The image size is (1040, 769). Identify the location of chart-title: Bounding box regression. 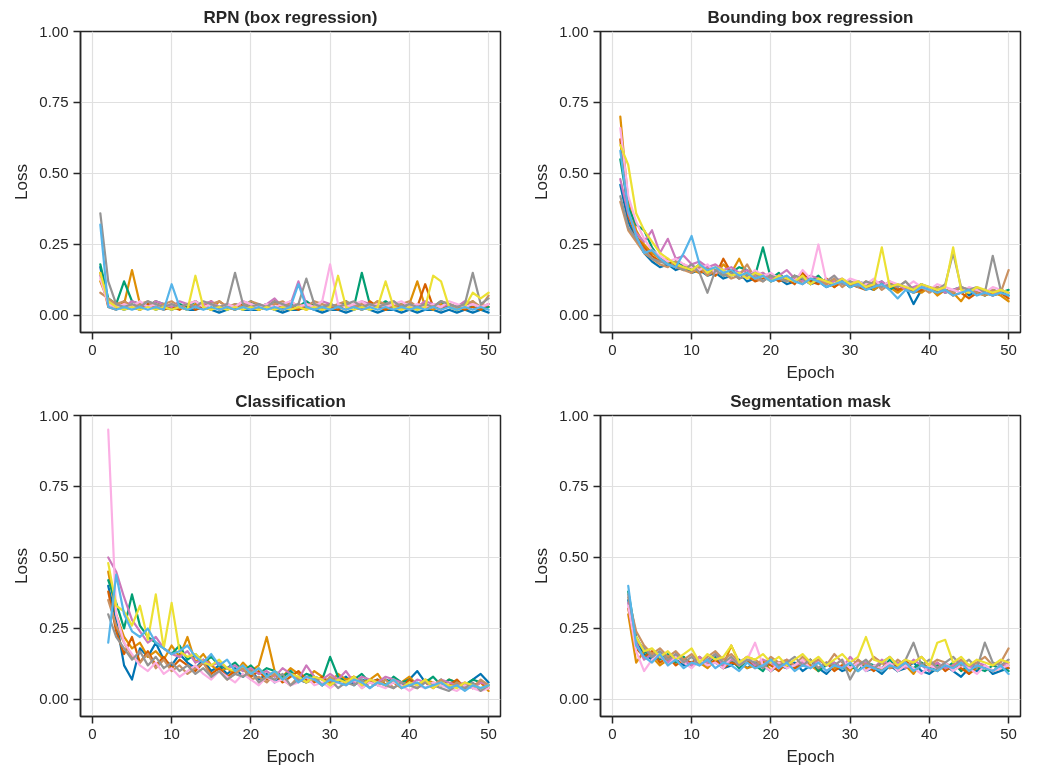
(810, 17).